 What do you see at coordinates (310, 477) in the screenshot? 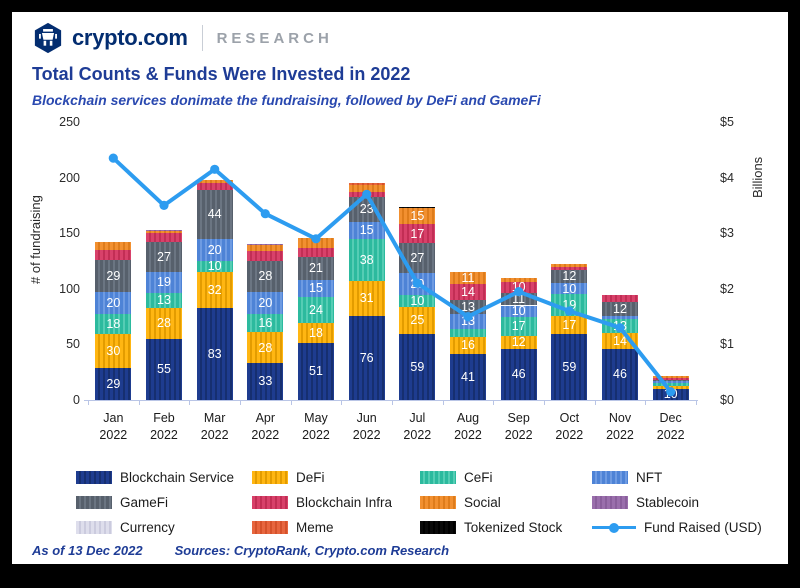
I see `legend-label: DeFi` at bounding box center [310, 477].